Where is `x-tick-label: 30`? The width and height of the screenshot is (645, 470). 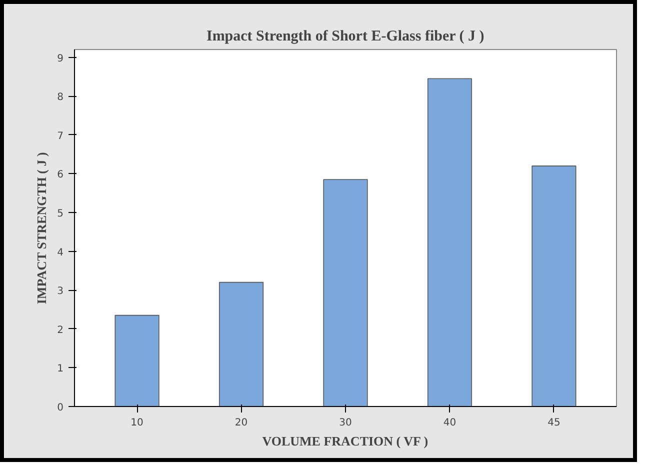 x-tick-label: 30 is located at coordinates (345, 423).